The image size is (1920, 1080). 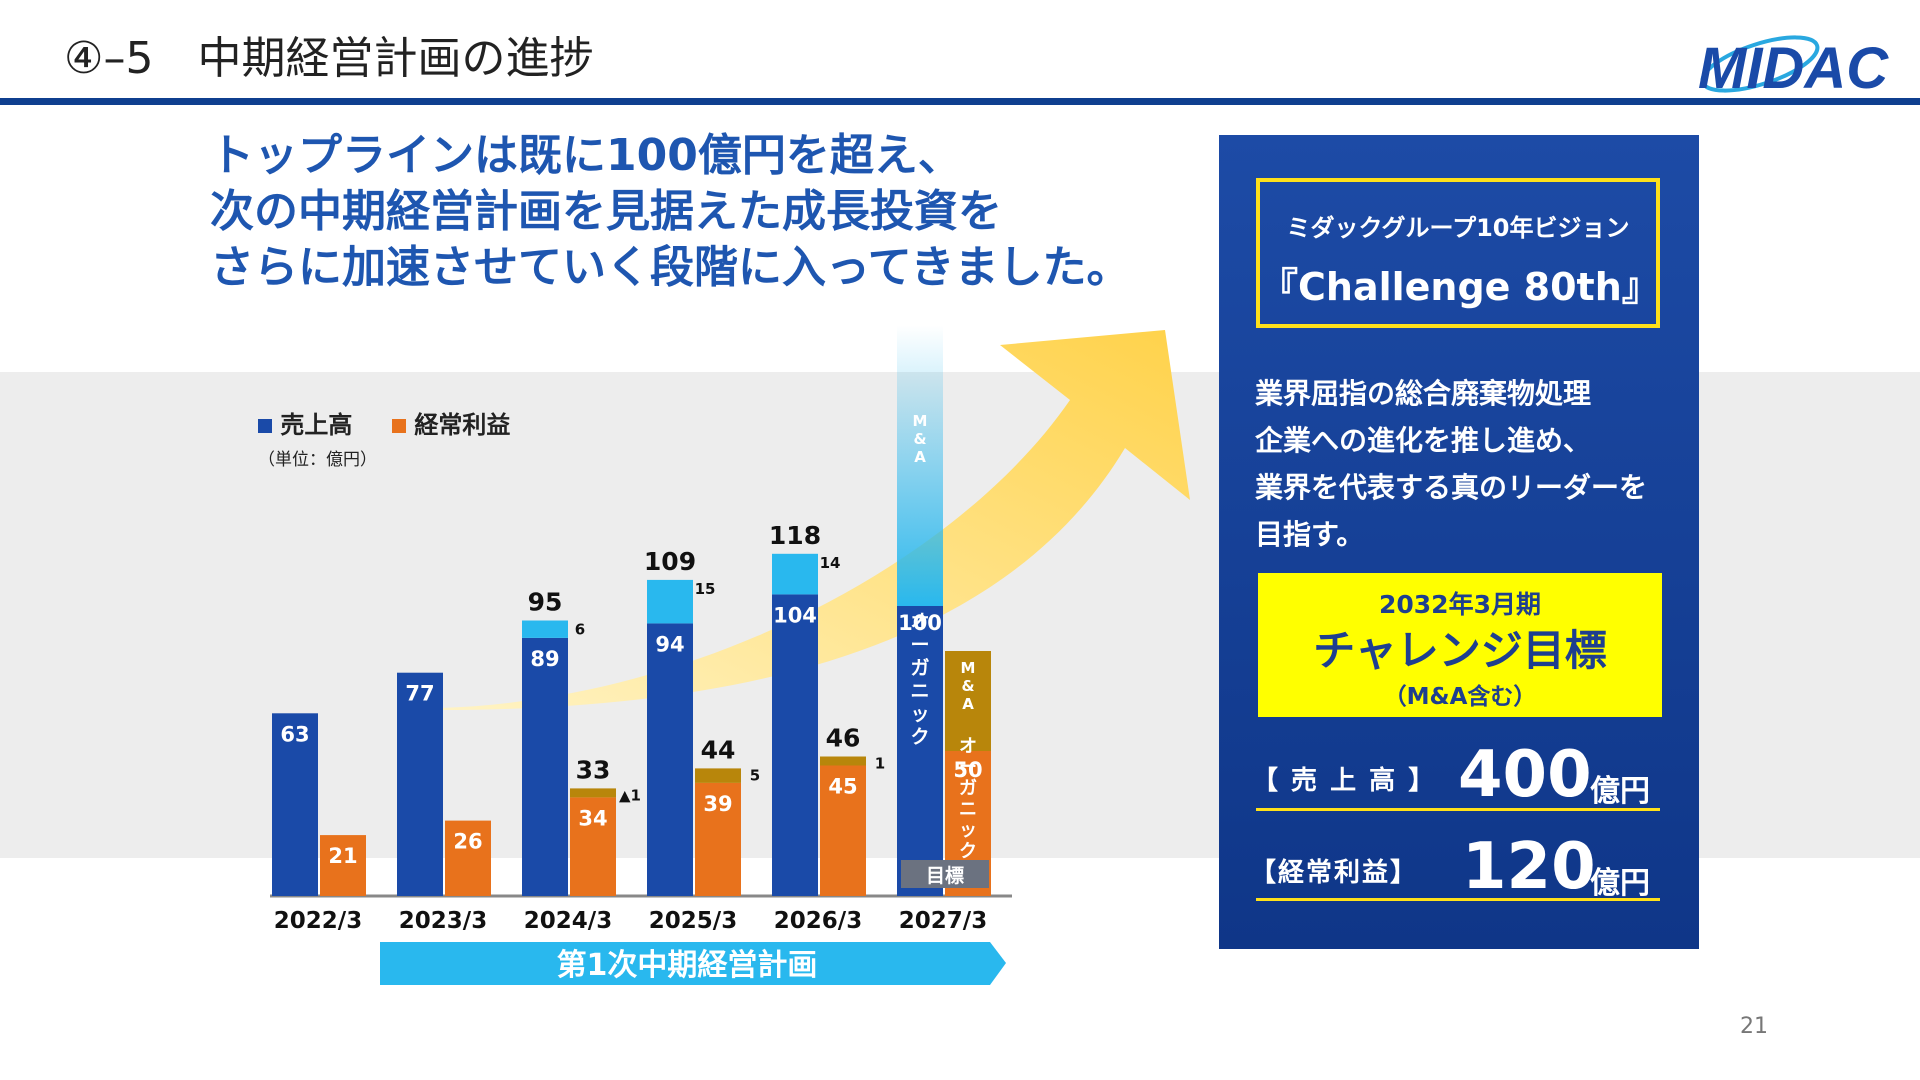 I want to click on x-tick-label: 2025/3, so click(x=693, y=921).